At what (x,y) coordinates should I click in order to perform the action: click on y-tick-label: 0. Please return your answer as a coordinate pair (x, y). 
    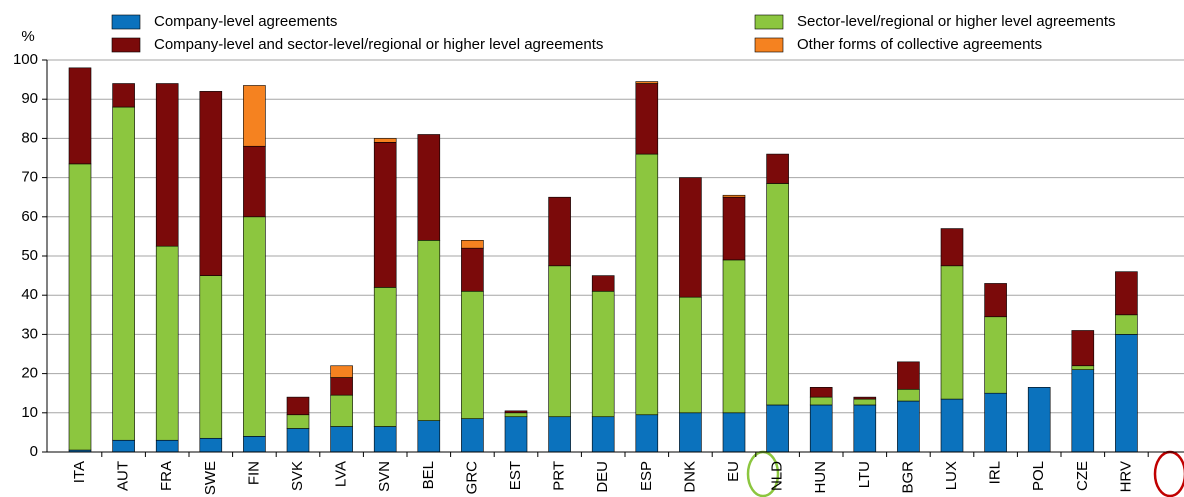
    Looking at the image, I should click on (34, 451).